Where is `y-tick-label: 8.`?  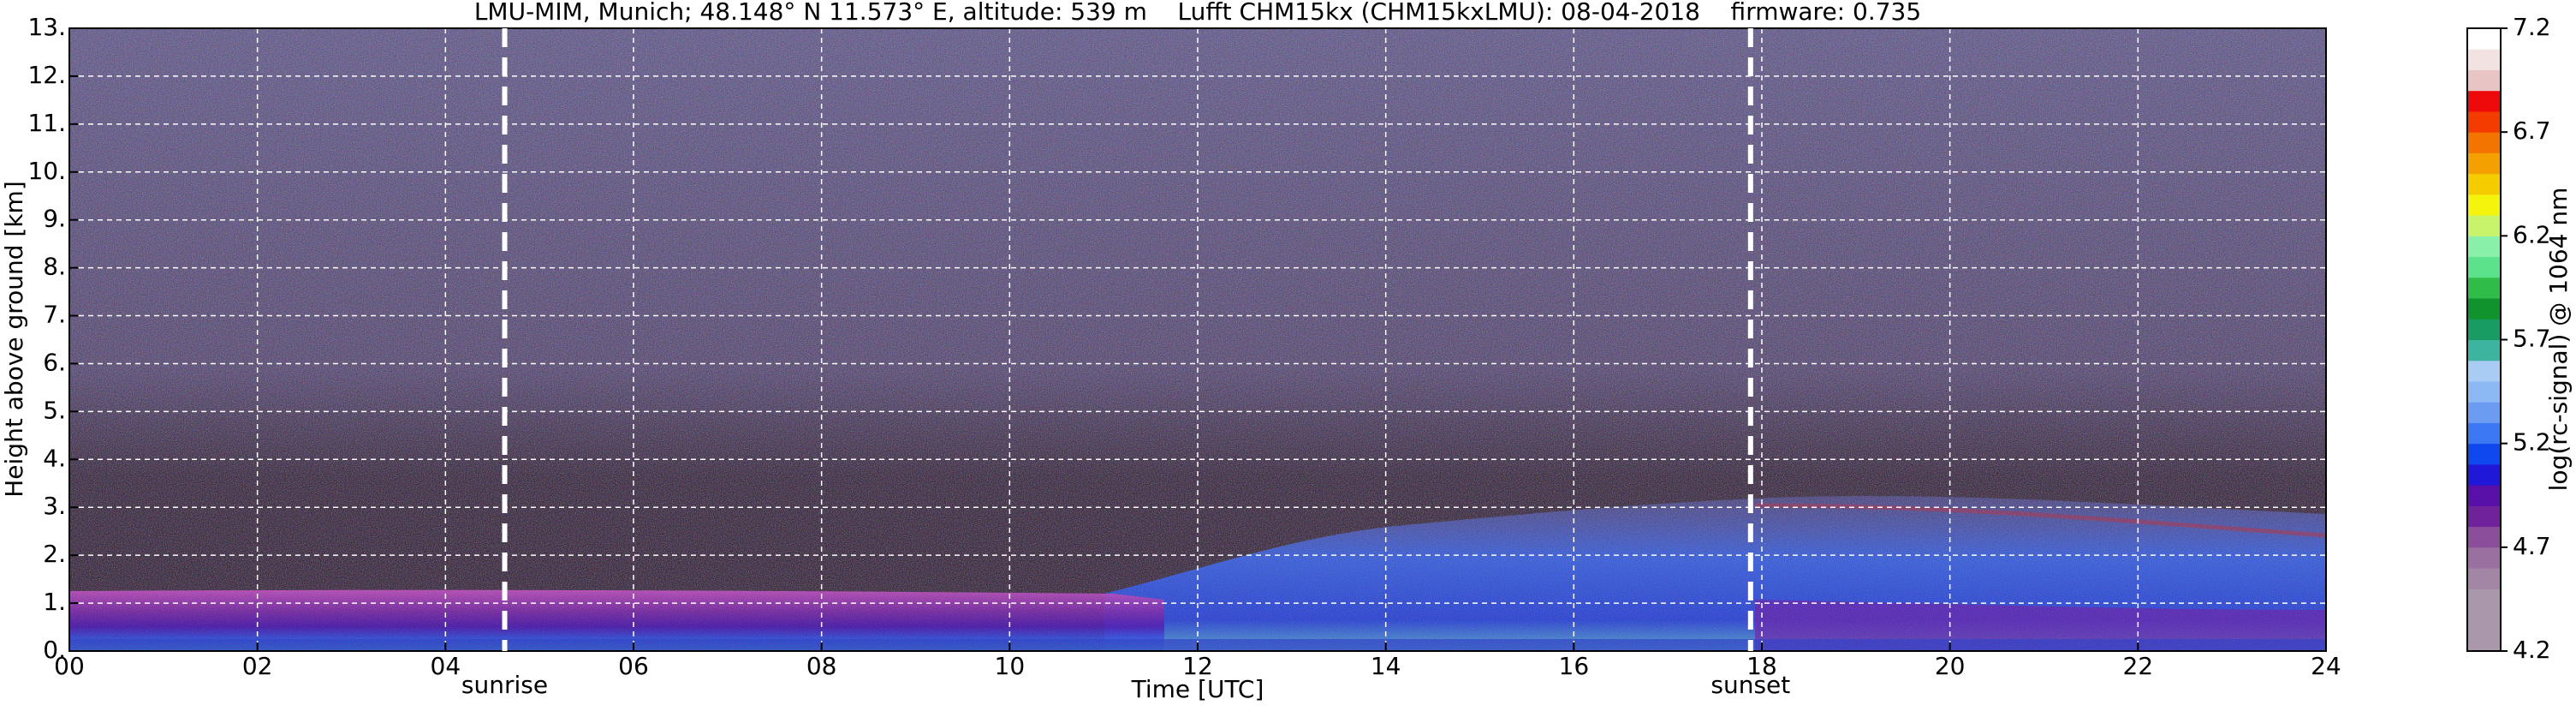 y-tick-label: 8. is located at coordinates (55, 267).